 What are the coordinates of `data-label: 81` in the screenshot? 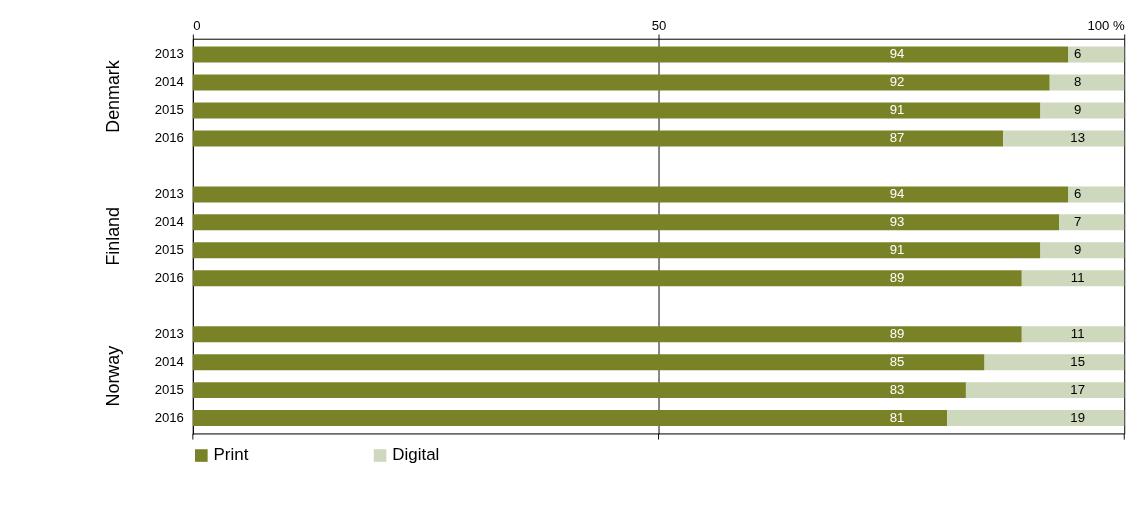 It's located at (897, 417).